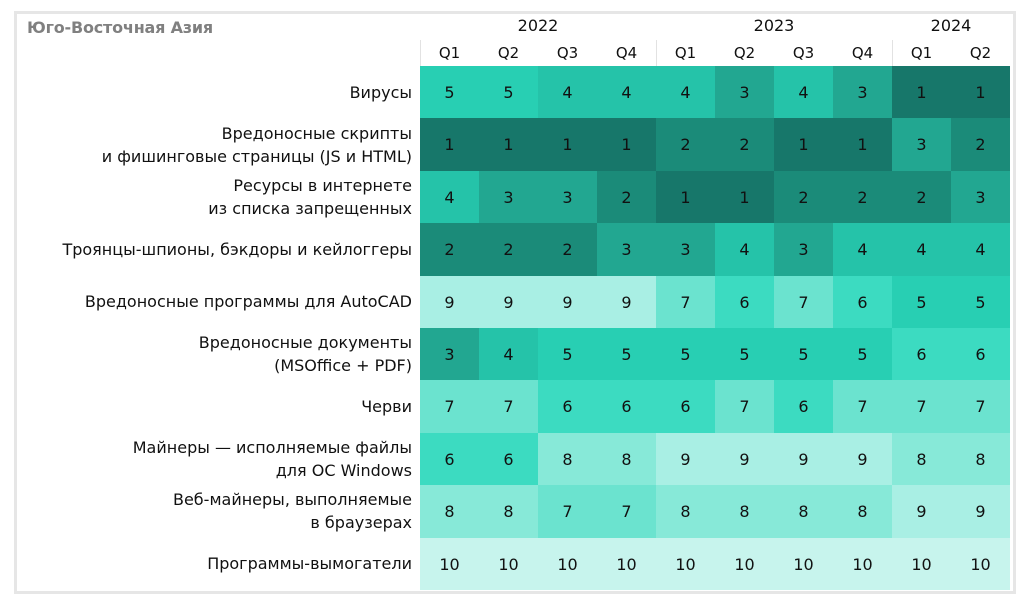  Describe the element at coordinates (343, 366) in the screenshot. I see `row-label-line: (MSOffice + PDF)` at that location.